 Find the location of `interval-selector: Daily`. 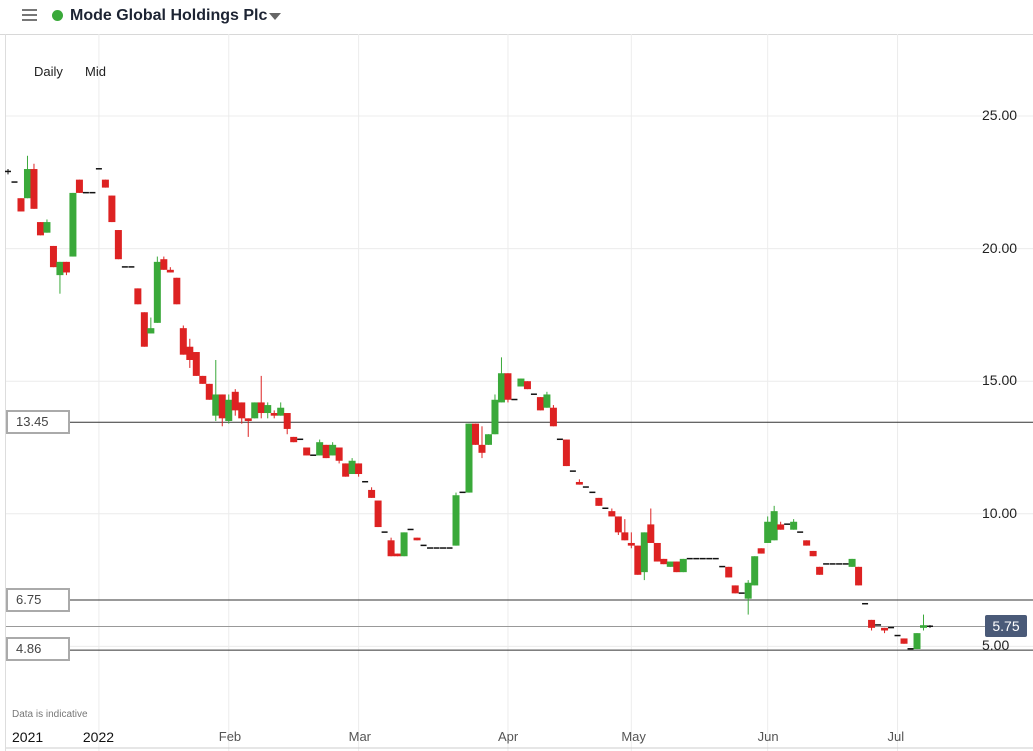

interval-selector: Daily is located at coordinates (48, 71).